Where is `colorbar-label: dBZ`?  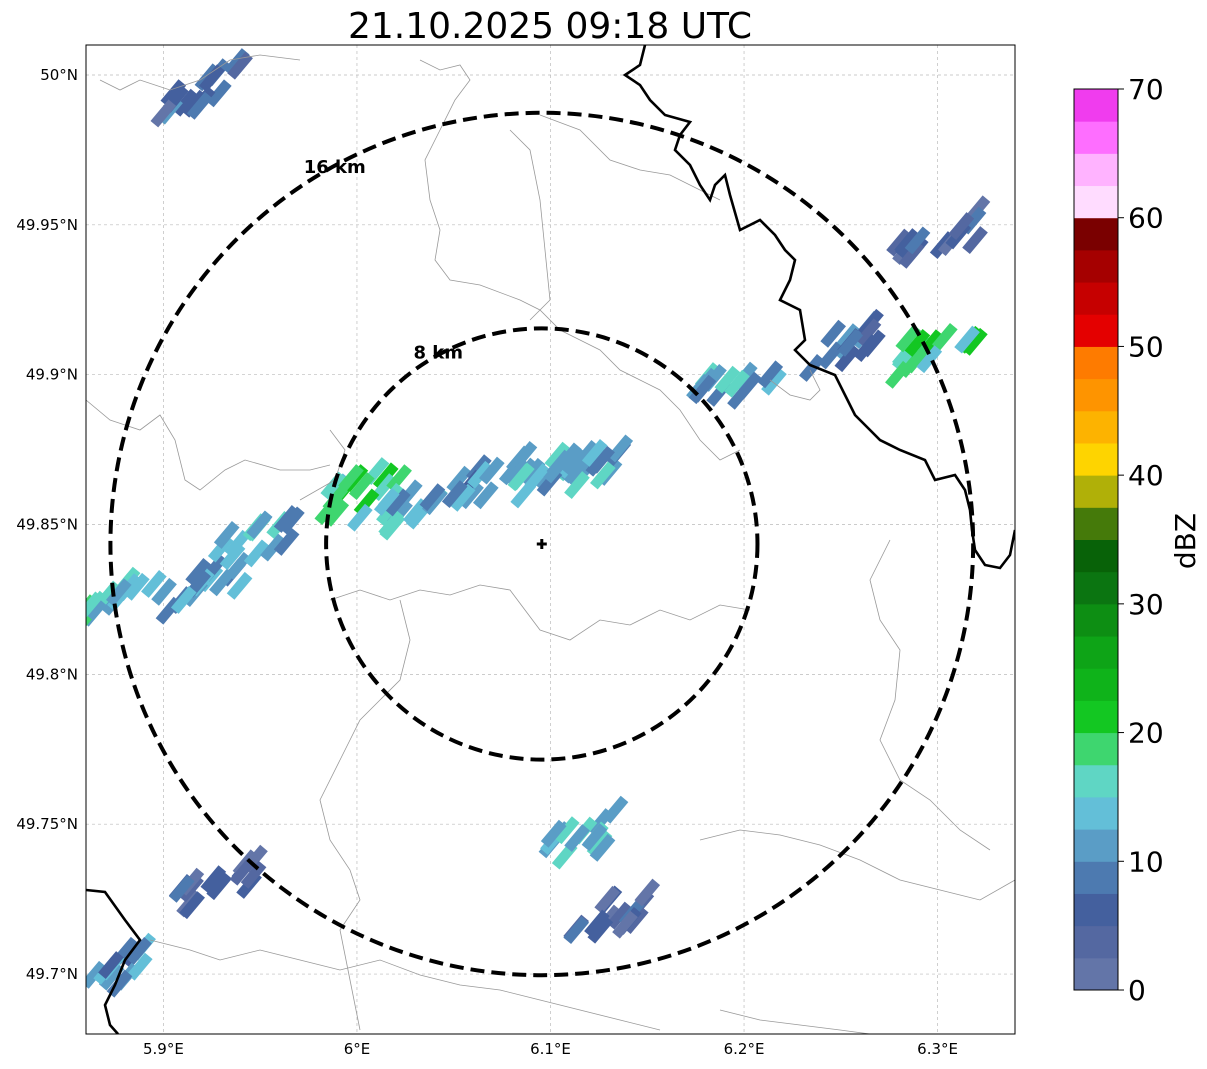
colorbar-label: dBZ is located at coordinates (1185, 541).